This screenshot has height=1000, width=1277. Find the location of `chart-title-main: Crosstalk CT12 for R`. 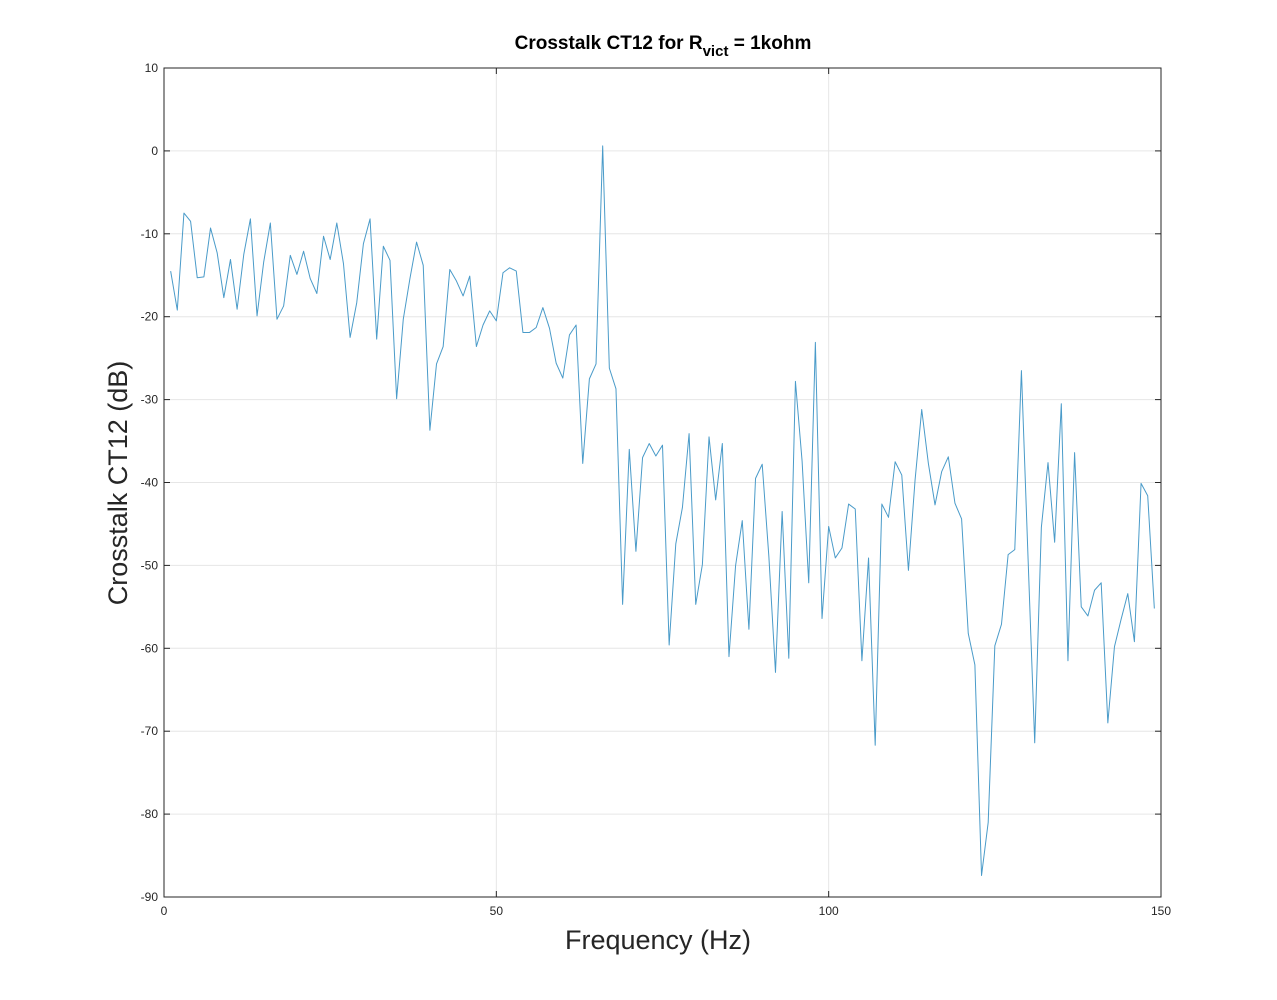

chart-title-main: Crosstalk CT12 for R is located at coordinates (609, 43).